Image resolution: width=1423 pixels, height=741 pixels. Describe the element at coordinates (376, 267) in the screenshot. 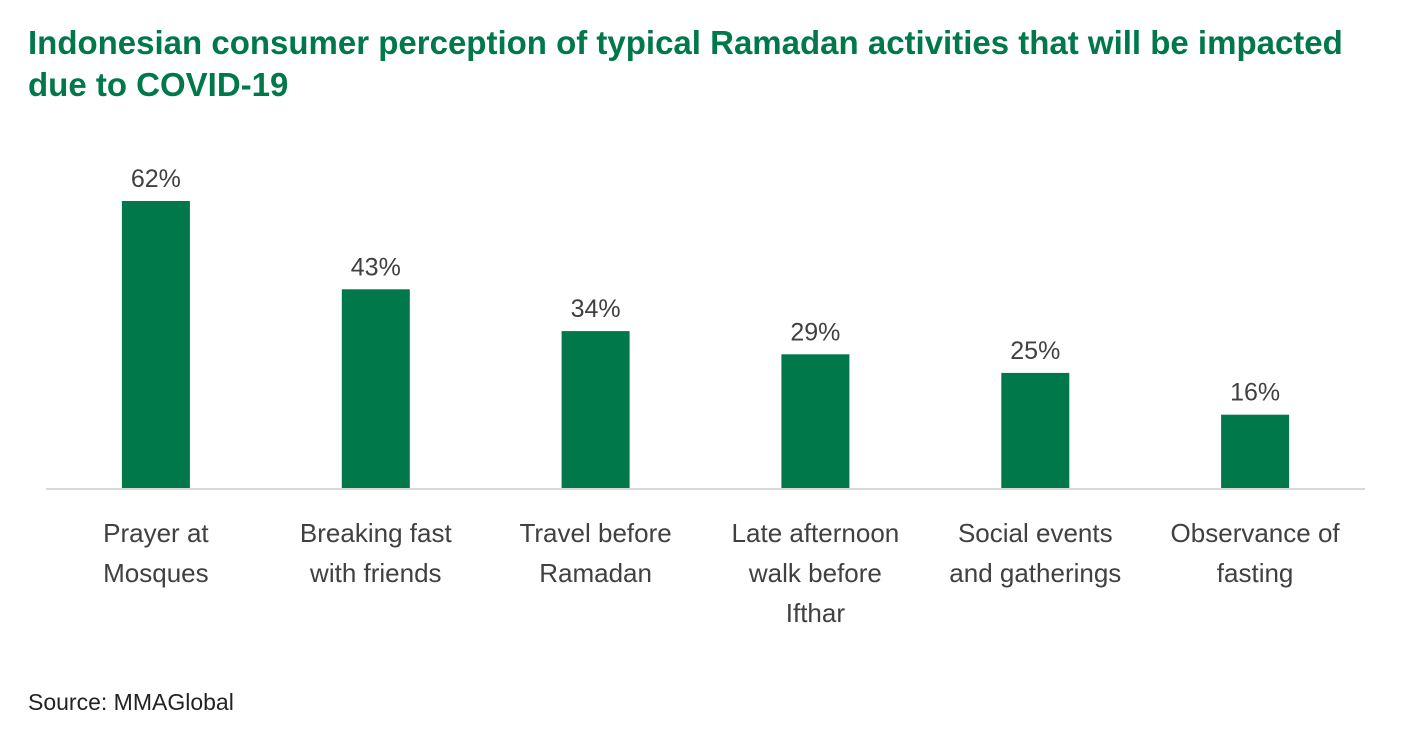

I see `data-label: 43%` at that location.